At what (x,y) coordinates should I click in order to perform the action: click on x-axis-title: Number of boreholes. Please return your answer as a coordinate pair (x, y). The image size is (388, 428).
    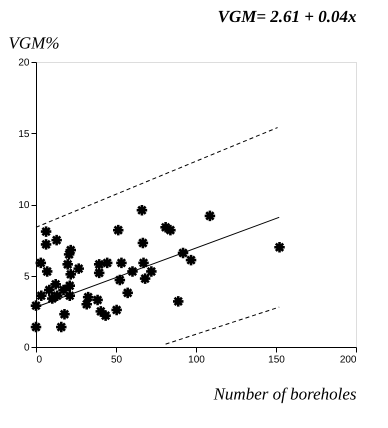
    Looking at the image, I should click on (284, 394).